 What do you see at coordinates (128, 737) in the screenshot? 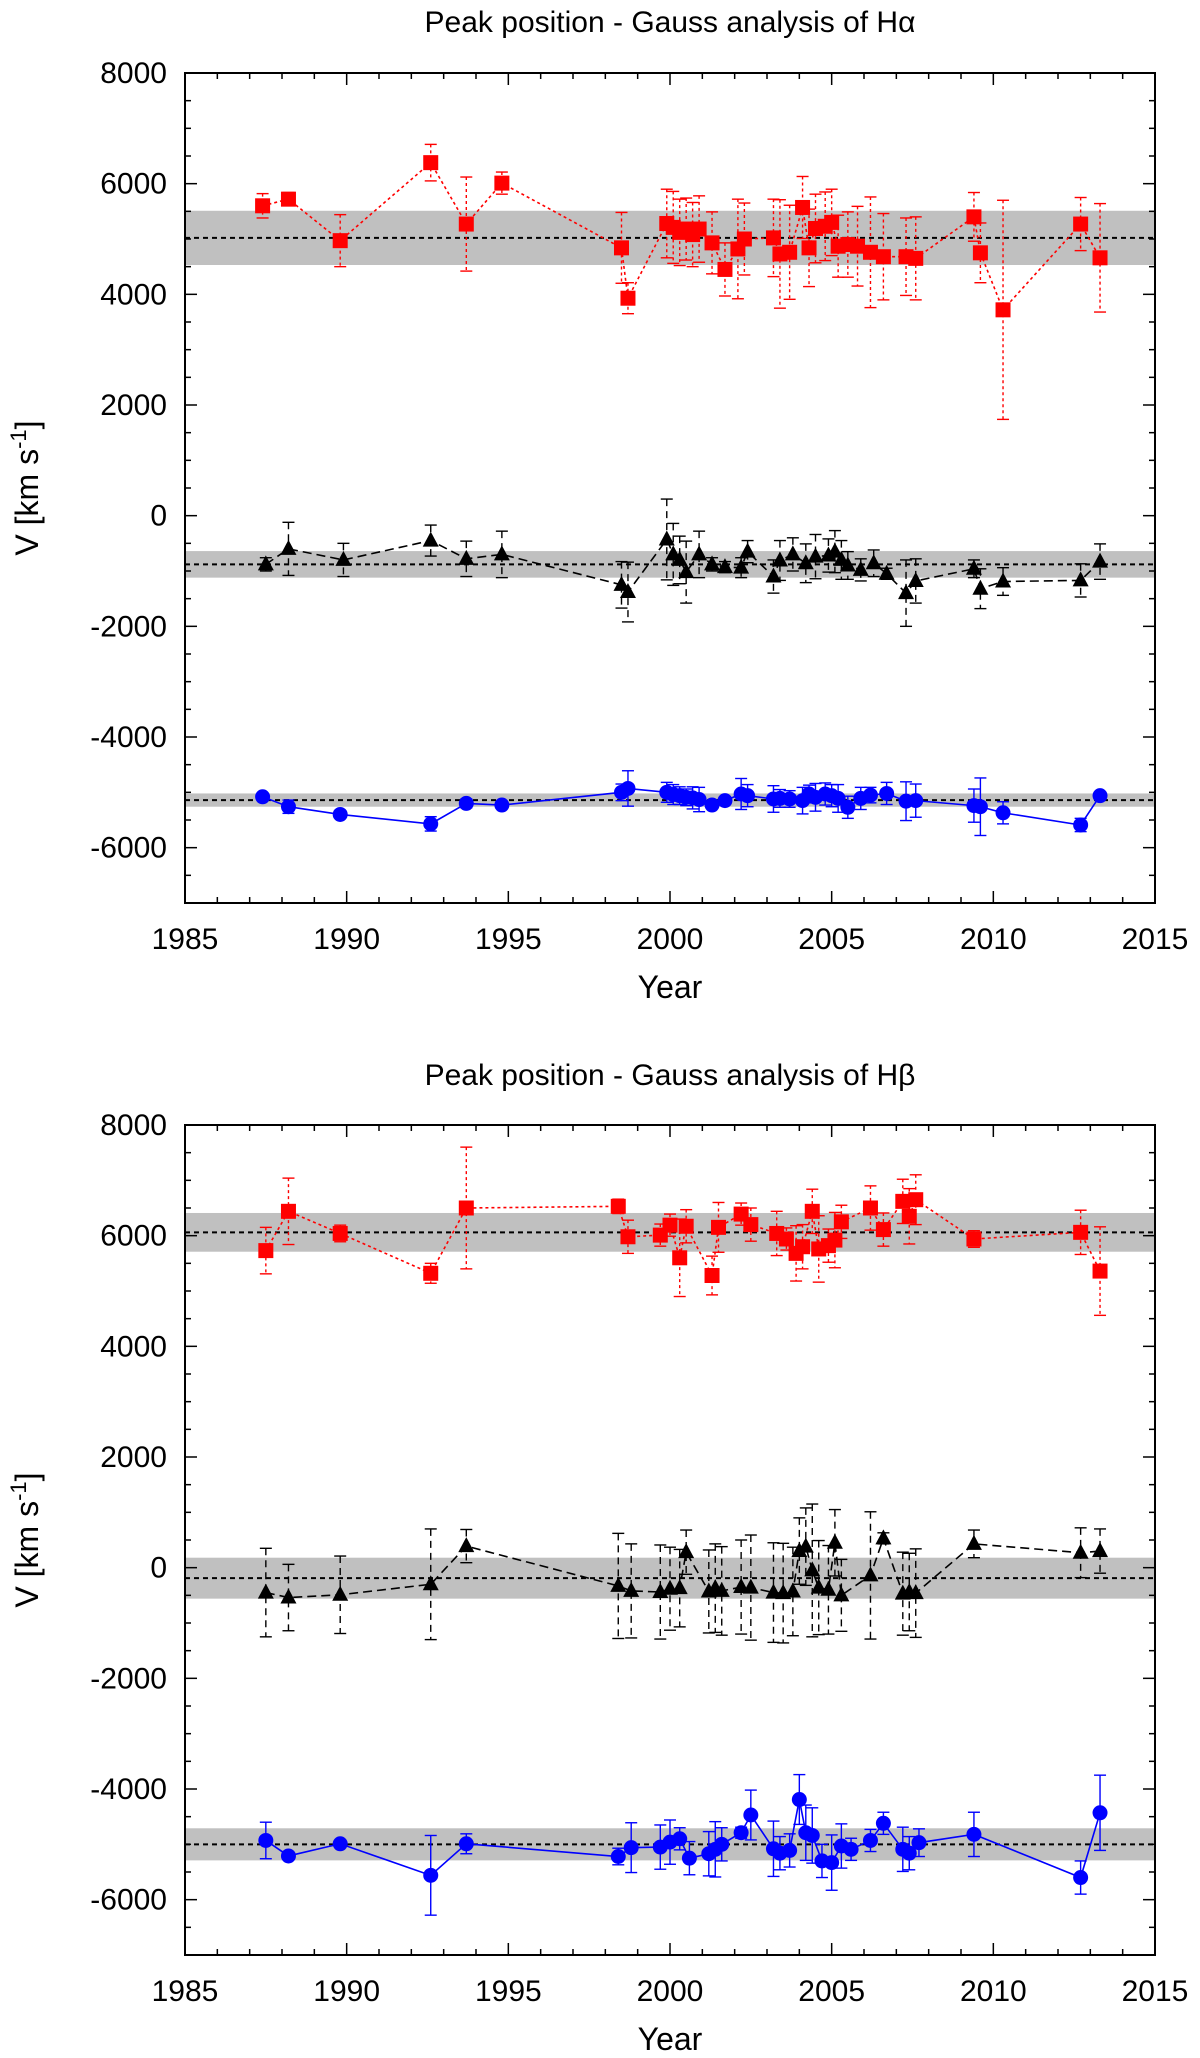
I see `y-tick-label: -4000` at bounding box center [128, 737].